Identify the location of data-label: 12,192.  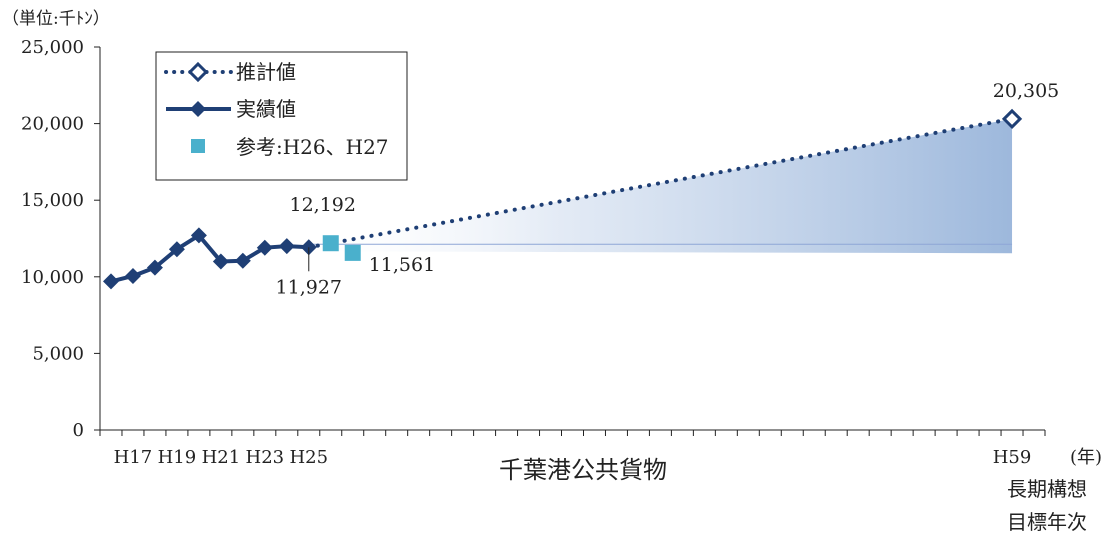
(323, 205).